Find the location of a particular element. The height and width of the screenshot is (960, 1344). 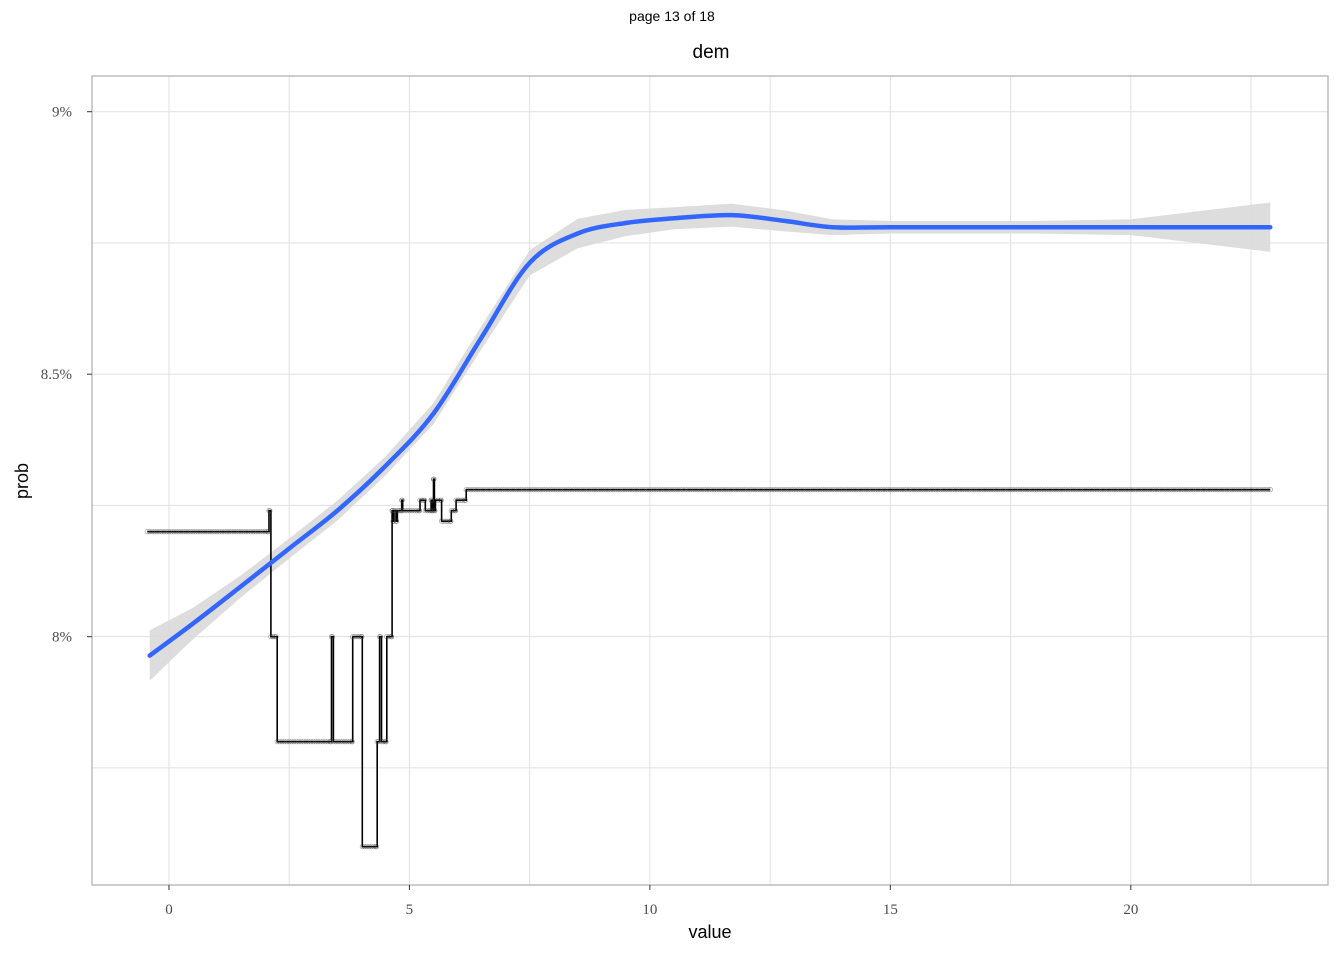

x-tick-label: 5 is located at coordinates (410, 910).